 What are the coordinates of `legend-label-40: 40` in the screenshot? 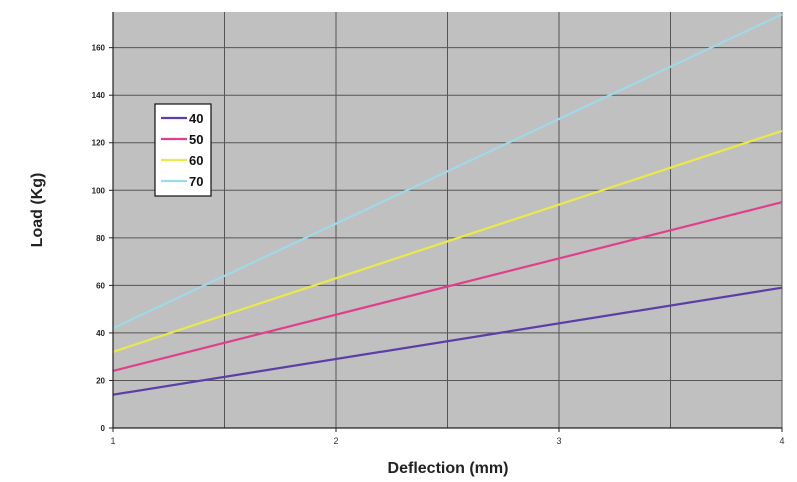 It's located at (196, 118).